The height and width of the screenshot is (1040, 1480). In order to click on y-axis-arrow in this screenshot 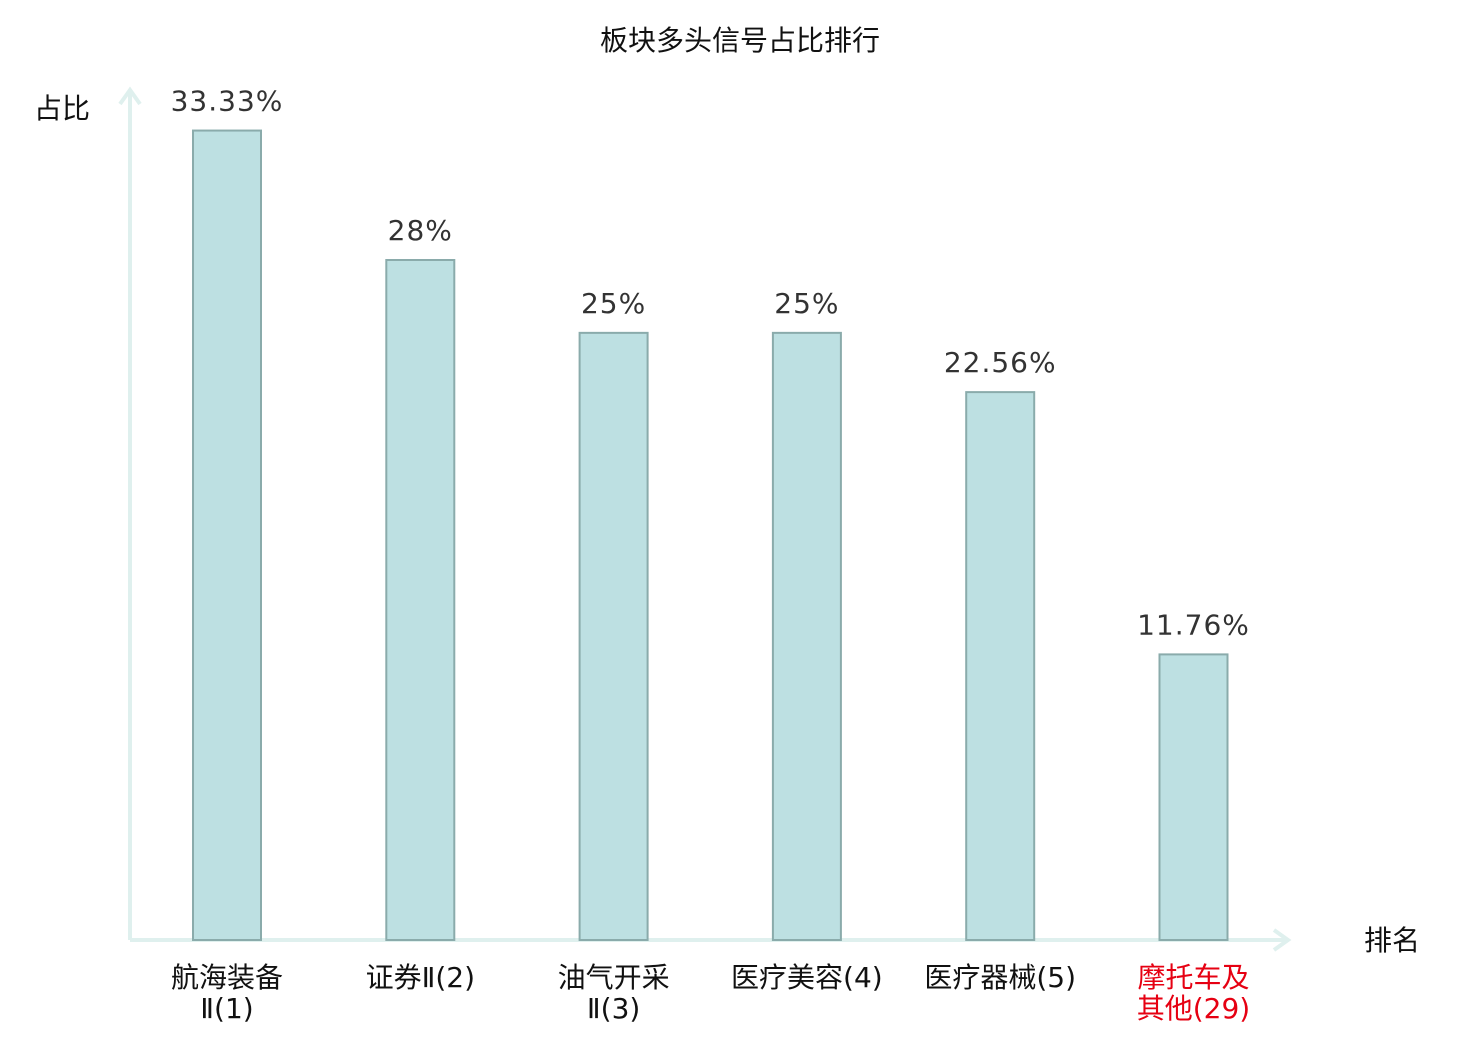, I will do `click(130, 96)`.